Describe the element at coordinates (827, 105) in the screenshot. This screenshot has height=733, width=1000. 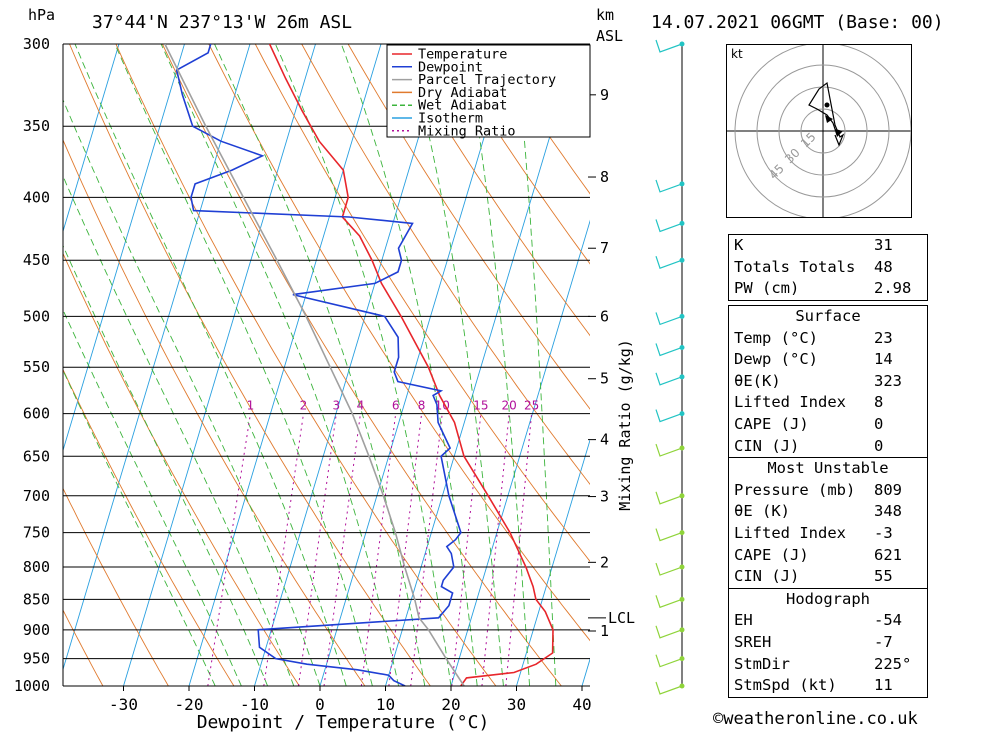
I see `hodograph-point` at that location.